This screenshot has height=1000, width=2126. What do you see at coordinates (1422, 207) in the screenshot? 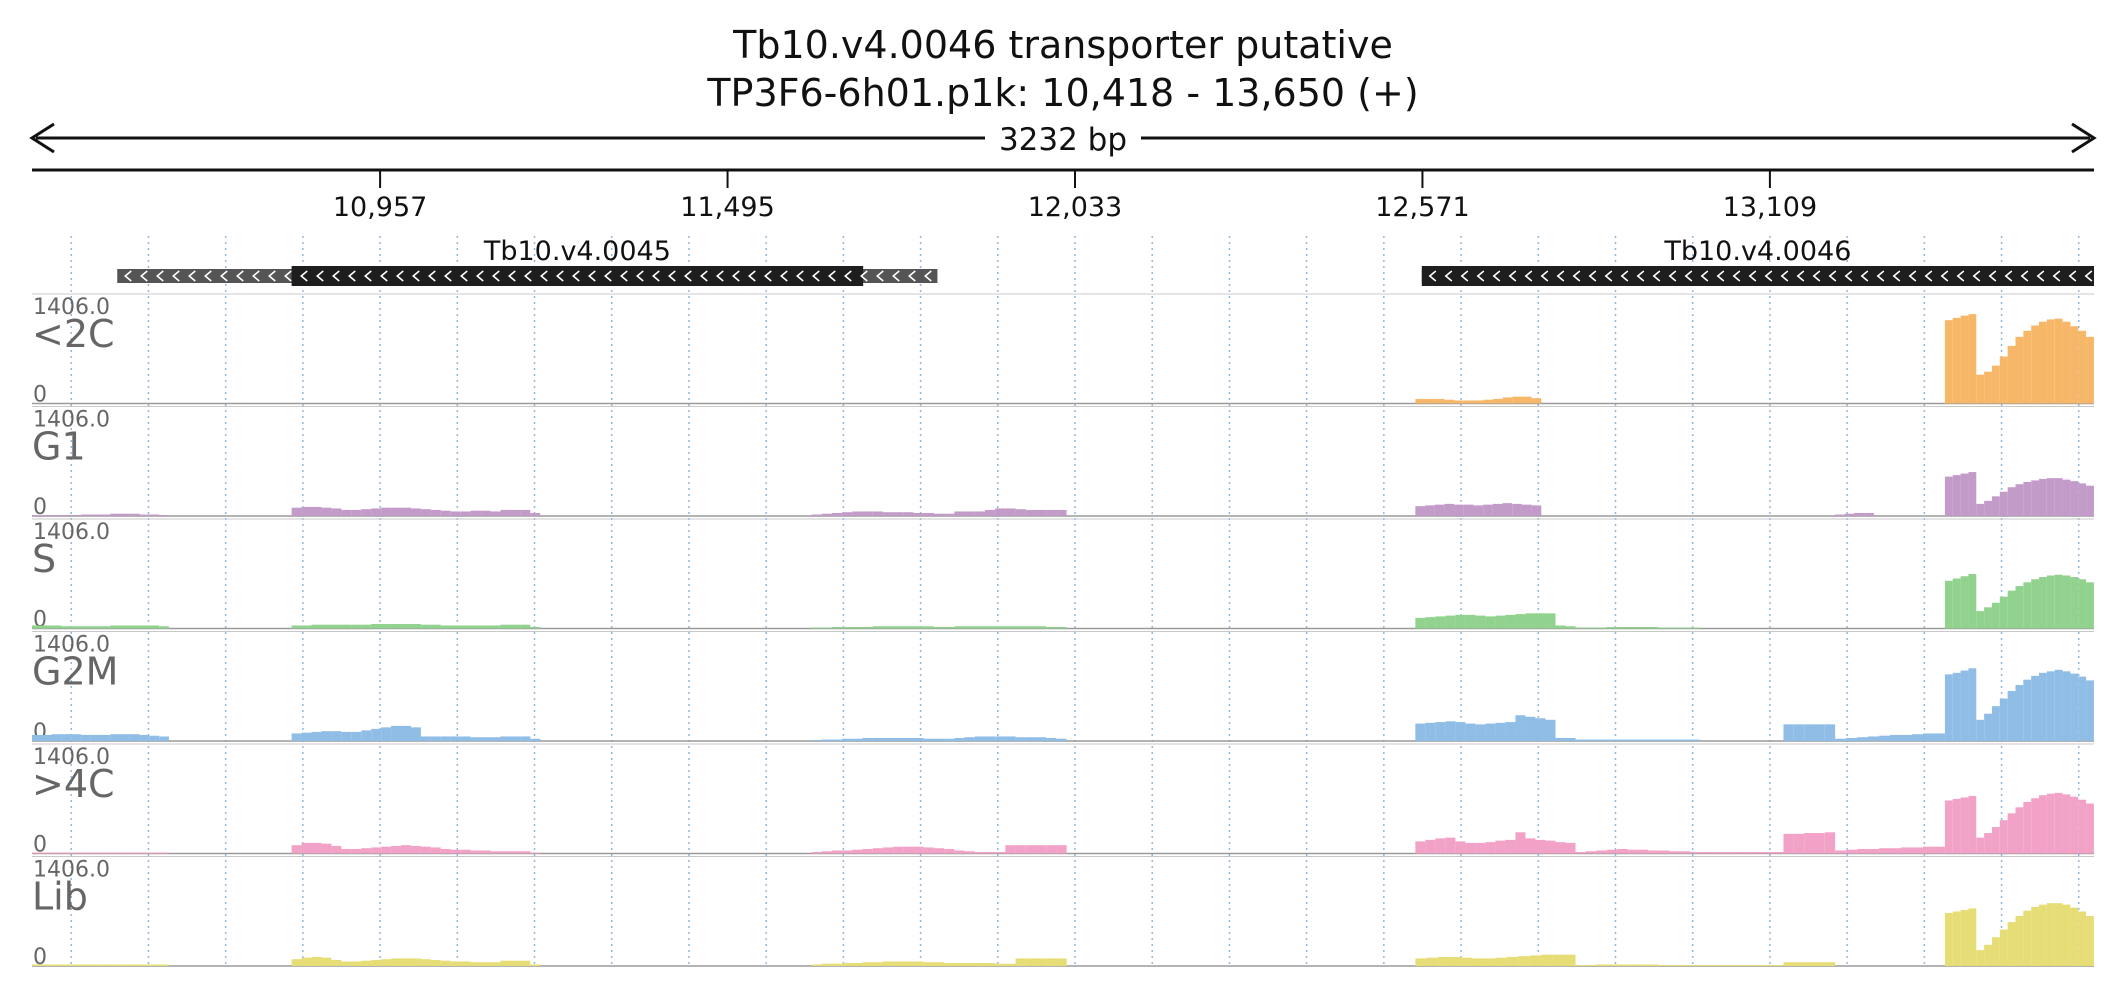
I see `axis-tick-label: 12,571` at bounding box center [1422, 207].